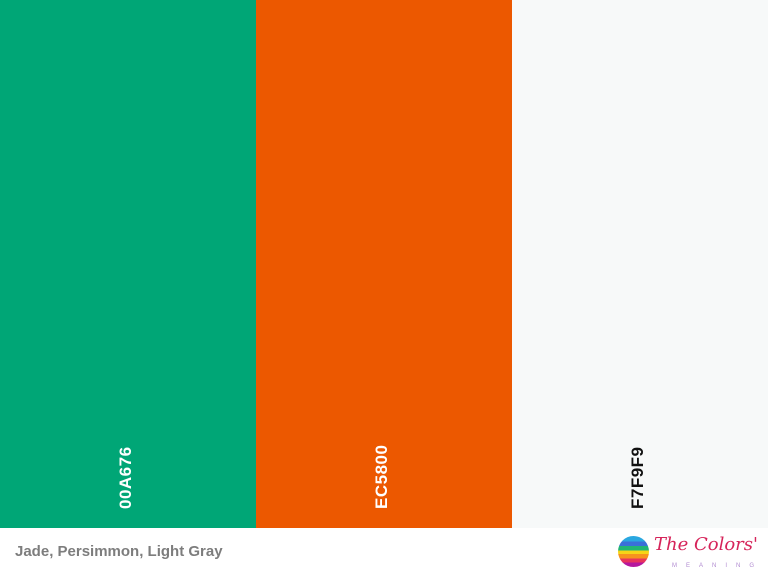 The width and height of the screenshot is (768, 576). What do you see at coordinates (381, 476) in the screenshot?
I see `hex-label: EC5800` at bounding box center [381, 476].